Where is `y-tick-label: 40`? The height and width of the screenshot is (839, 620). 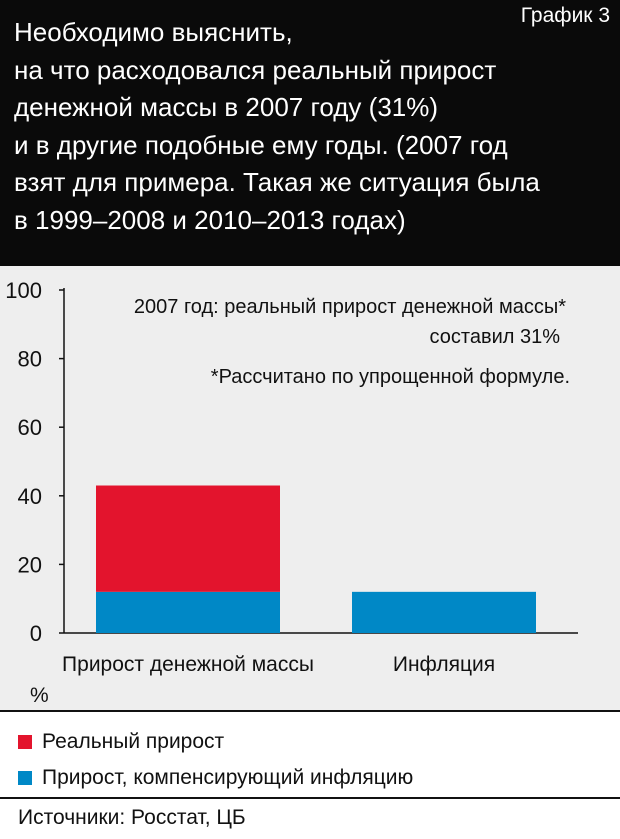
y-tick-label: 40 is located at coordinates (30, 496).